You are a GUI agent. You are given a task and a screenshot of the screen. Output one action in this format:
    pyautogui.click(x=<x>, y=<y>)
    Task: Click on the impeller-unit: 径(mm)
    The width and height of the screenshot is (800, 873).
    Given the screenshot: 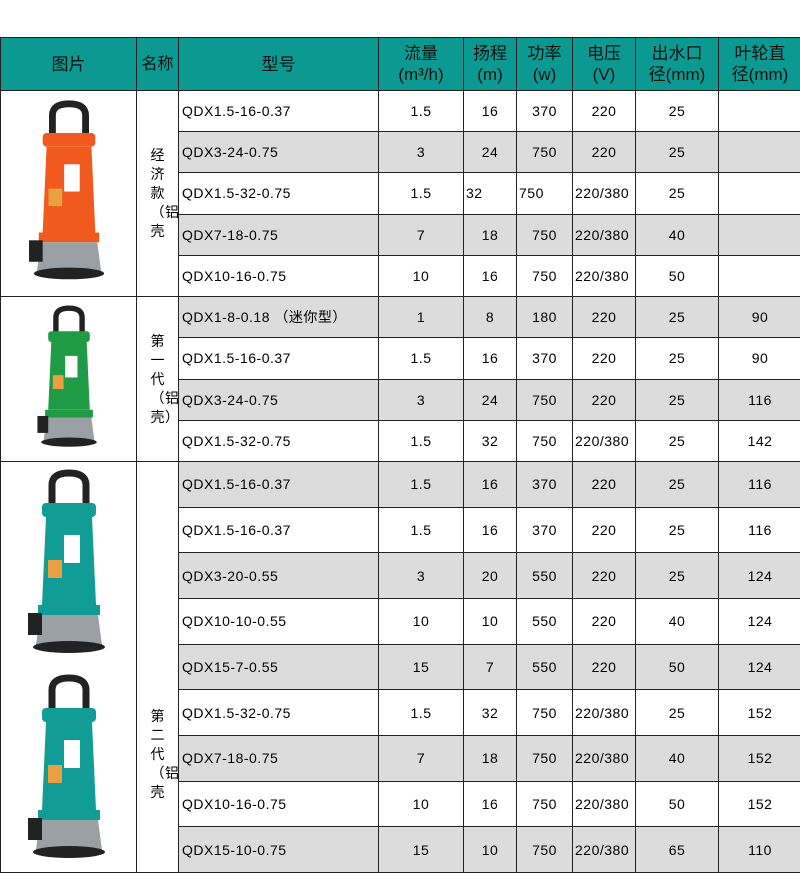 What is the action you would take?
    pyautogui.click(x=760, y=74)
    